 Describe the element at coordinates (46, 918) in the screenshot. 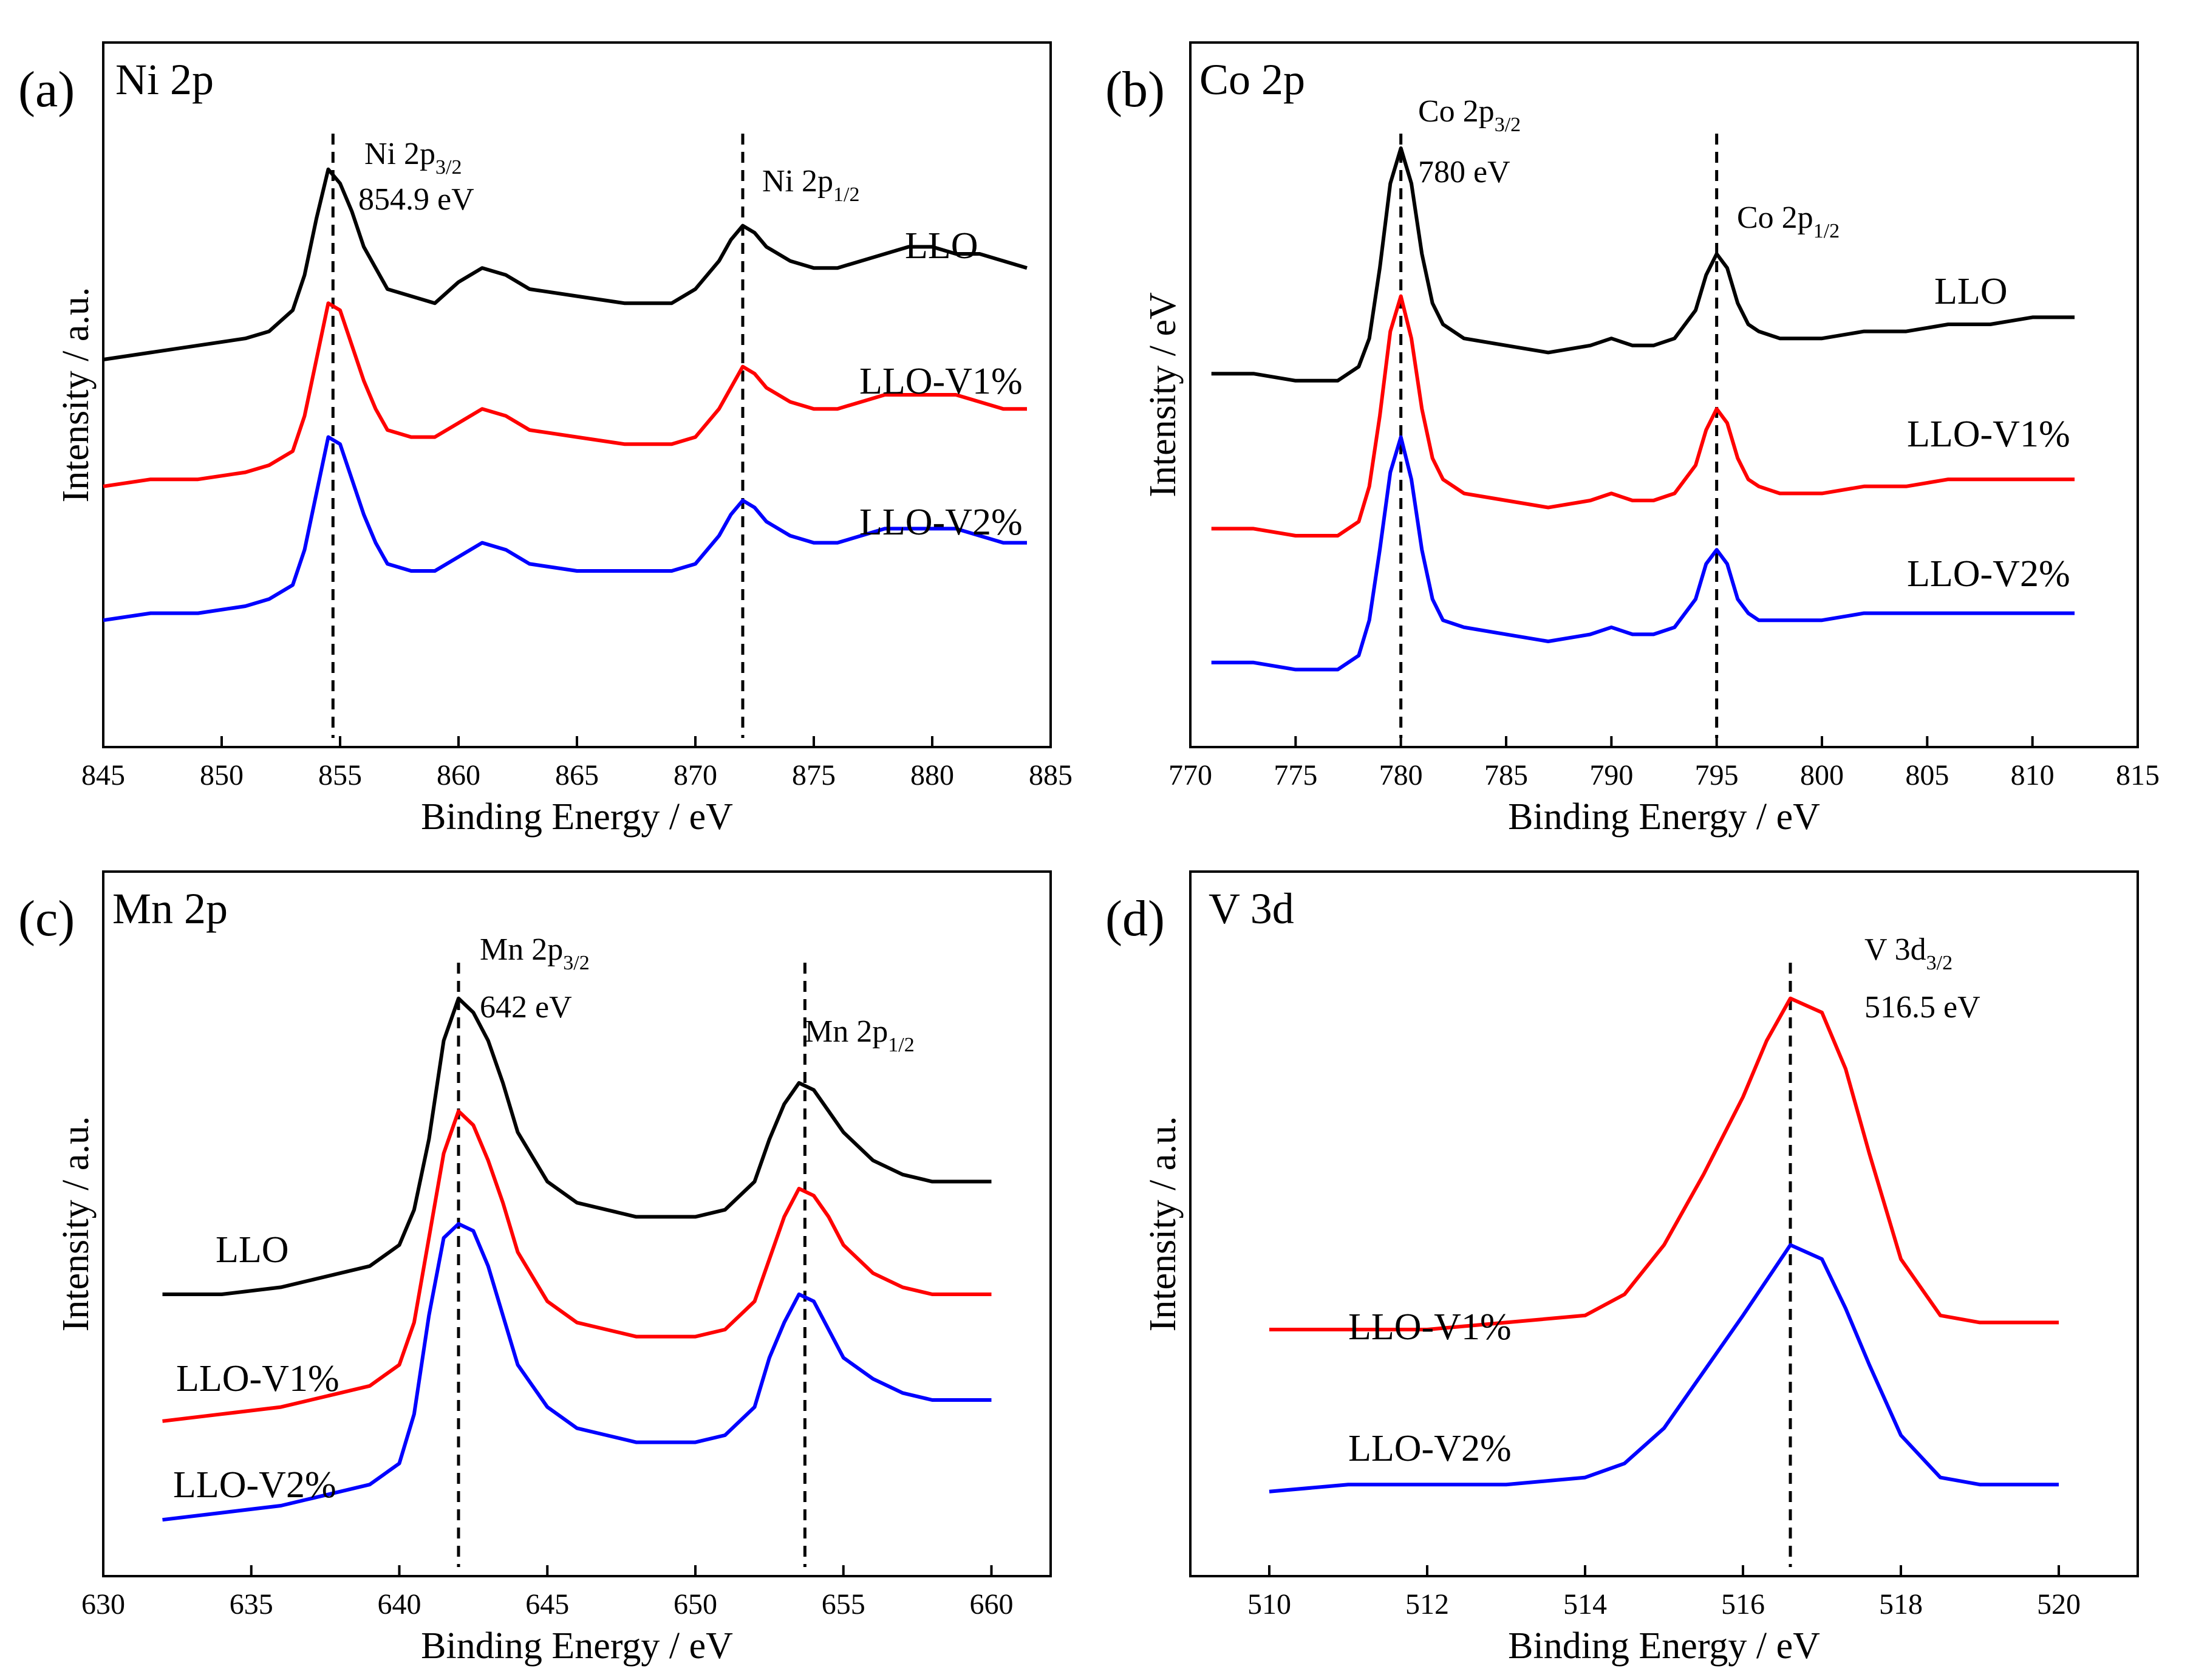

I see `panel-c-letter: (c)` at that location.